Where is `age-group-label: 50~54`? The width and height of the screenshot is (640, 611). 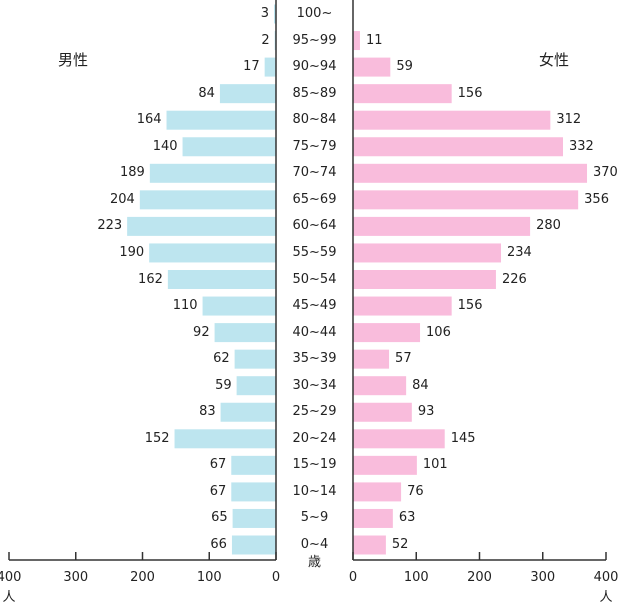
age-group-label: 50~54 is located at coordinates (314, 279).